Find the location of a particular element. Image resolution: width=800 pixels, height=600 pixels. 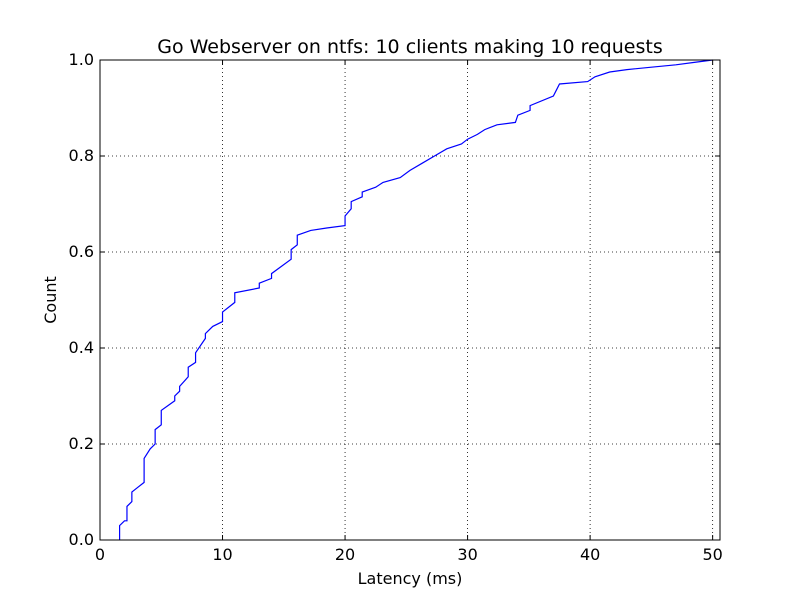

y-tick-label: 0.2 is located at coordinates (81, 443).